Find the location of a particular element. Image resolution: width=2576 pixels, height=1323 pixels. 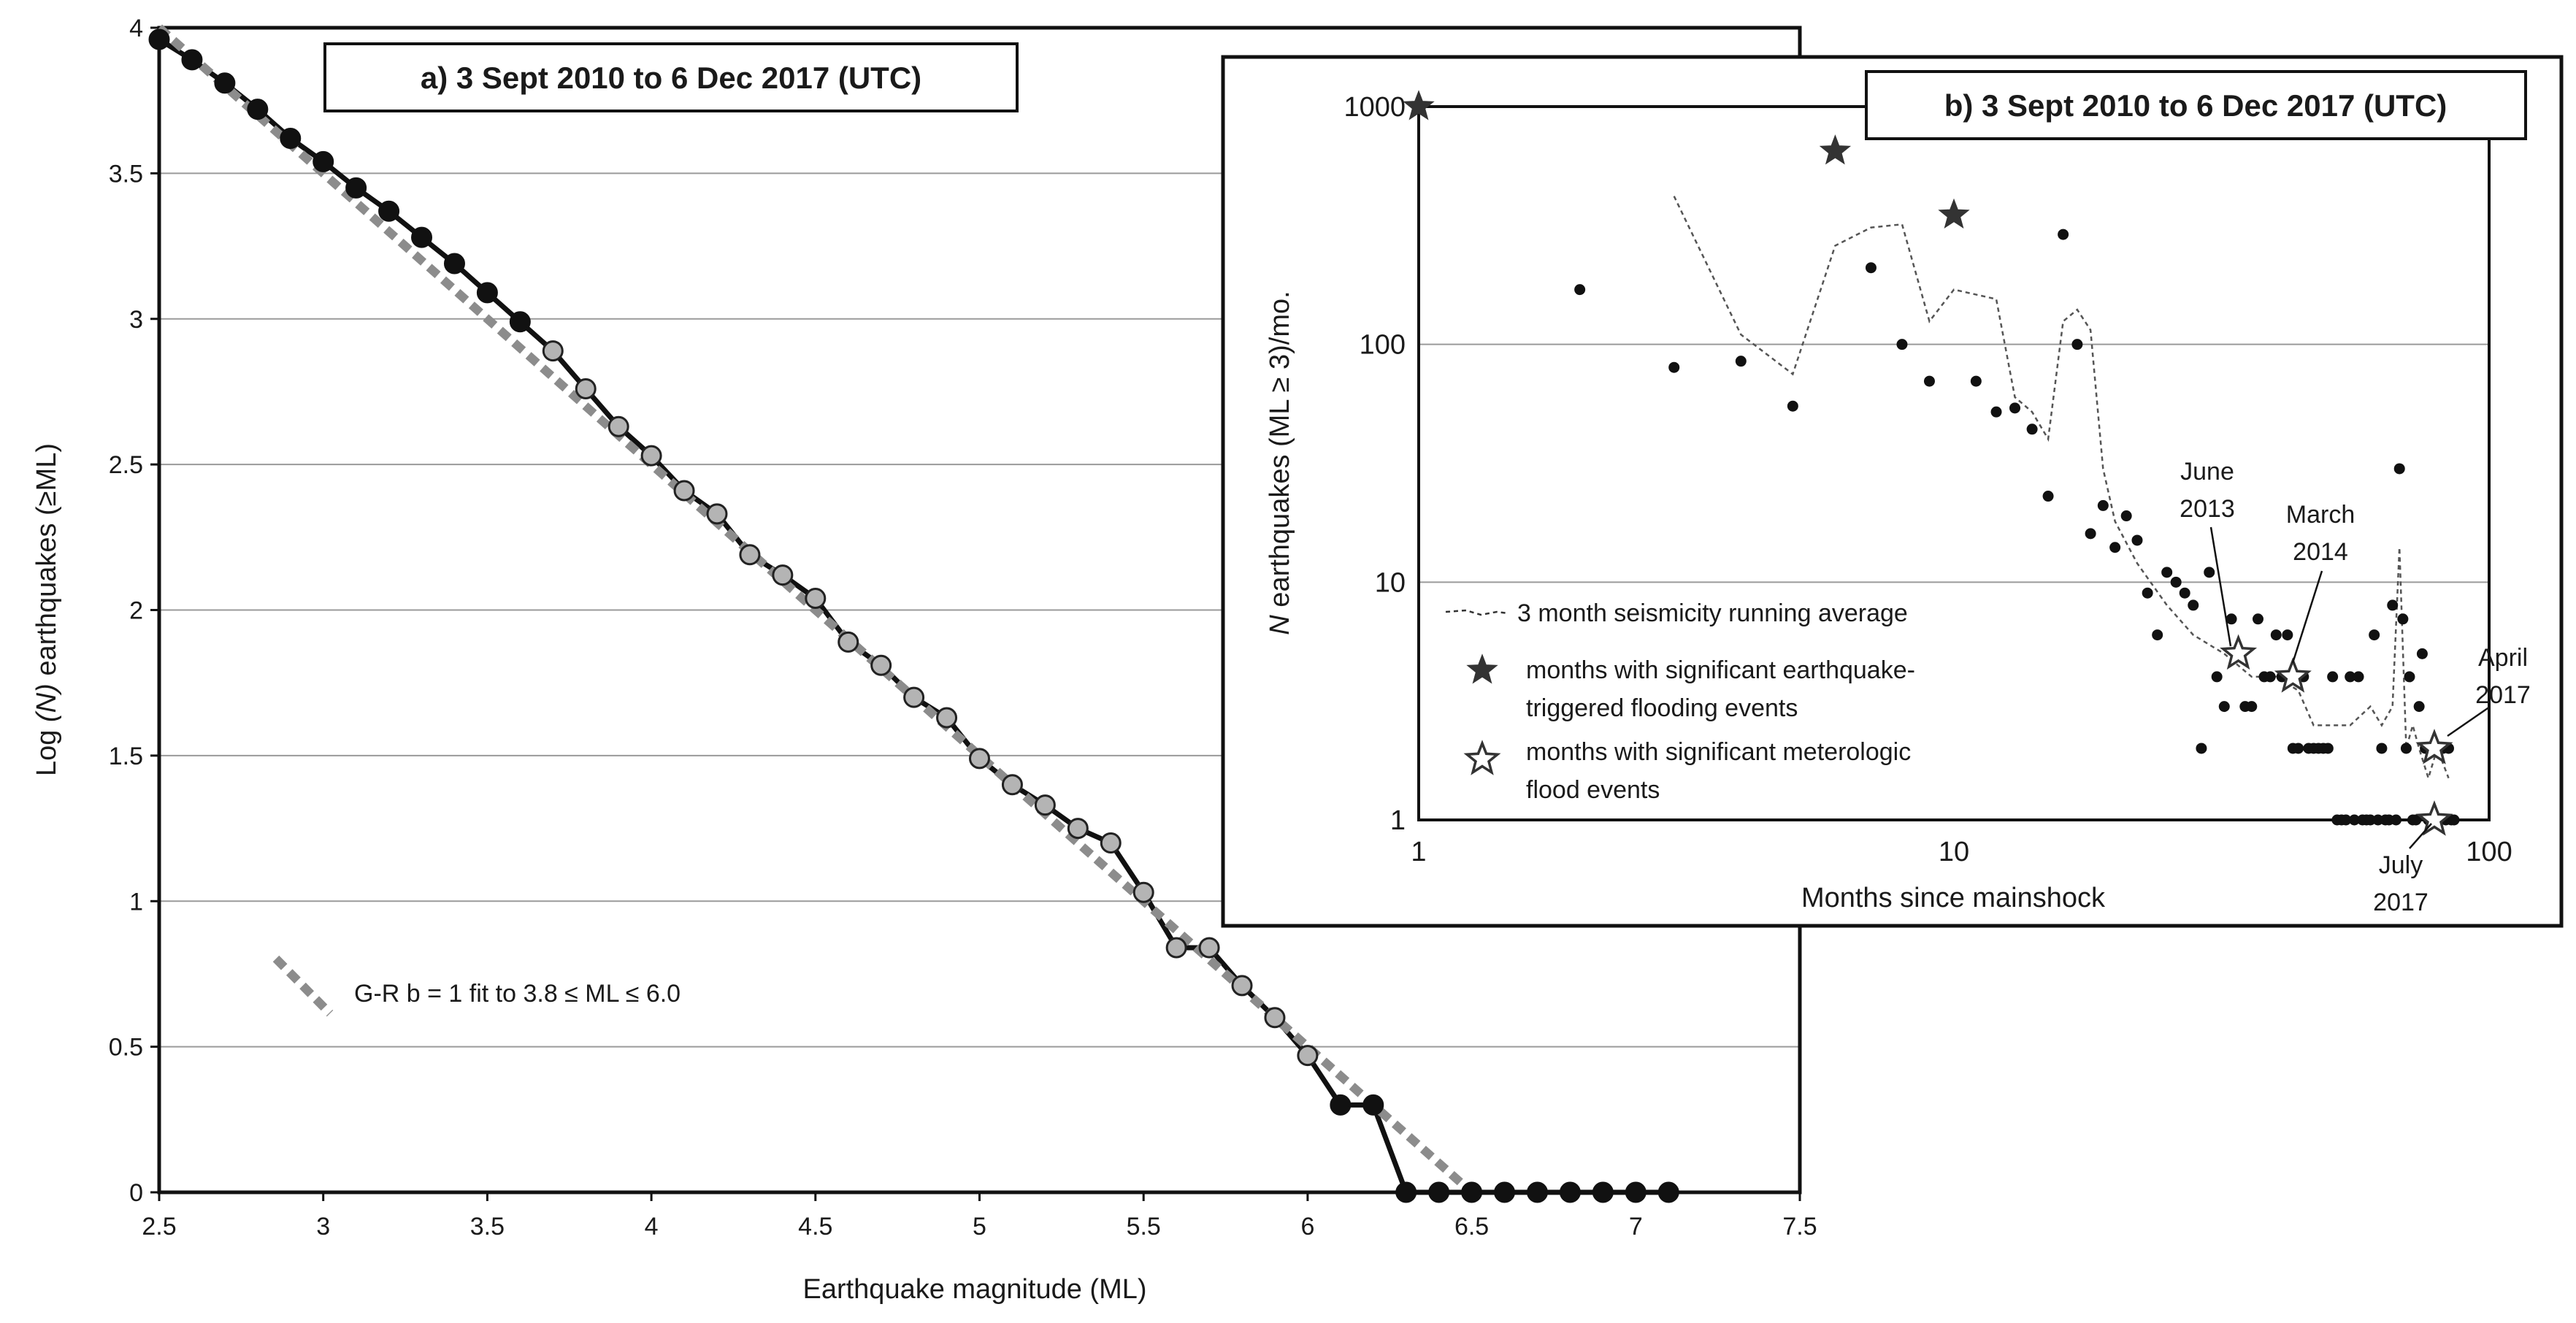

panel-a-x-tick-label: 2.5 is located at coordinates (159, 1226).